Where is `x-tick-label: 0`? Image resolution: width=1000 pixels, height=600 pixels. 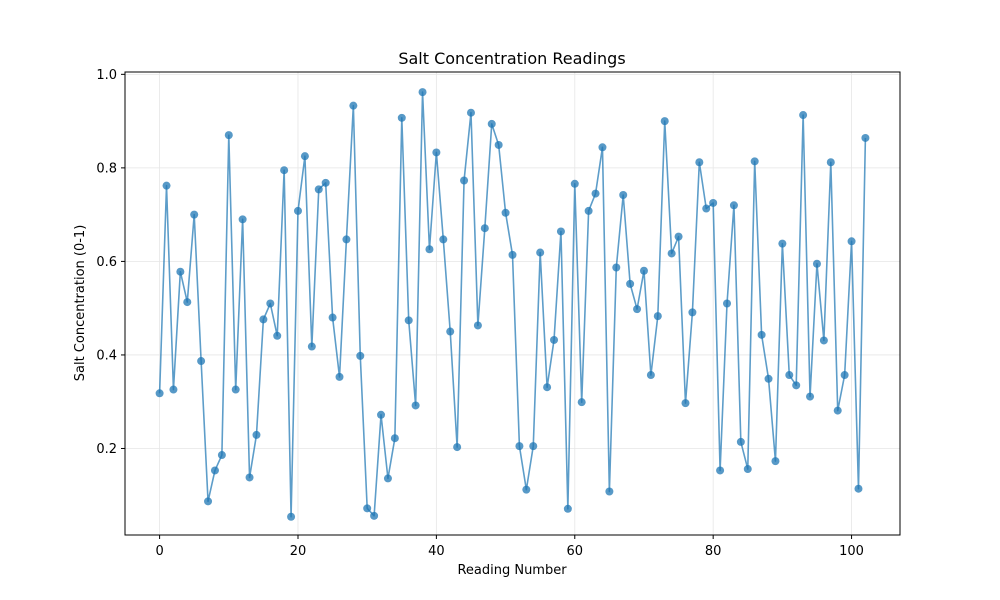
x-tick-label: 0 is located at coordinates (159, 551).